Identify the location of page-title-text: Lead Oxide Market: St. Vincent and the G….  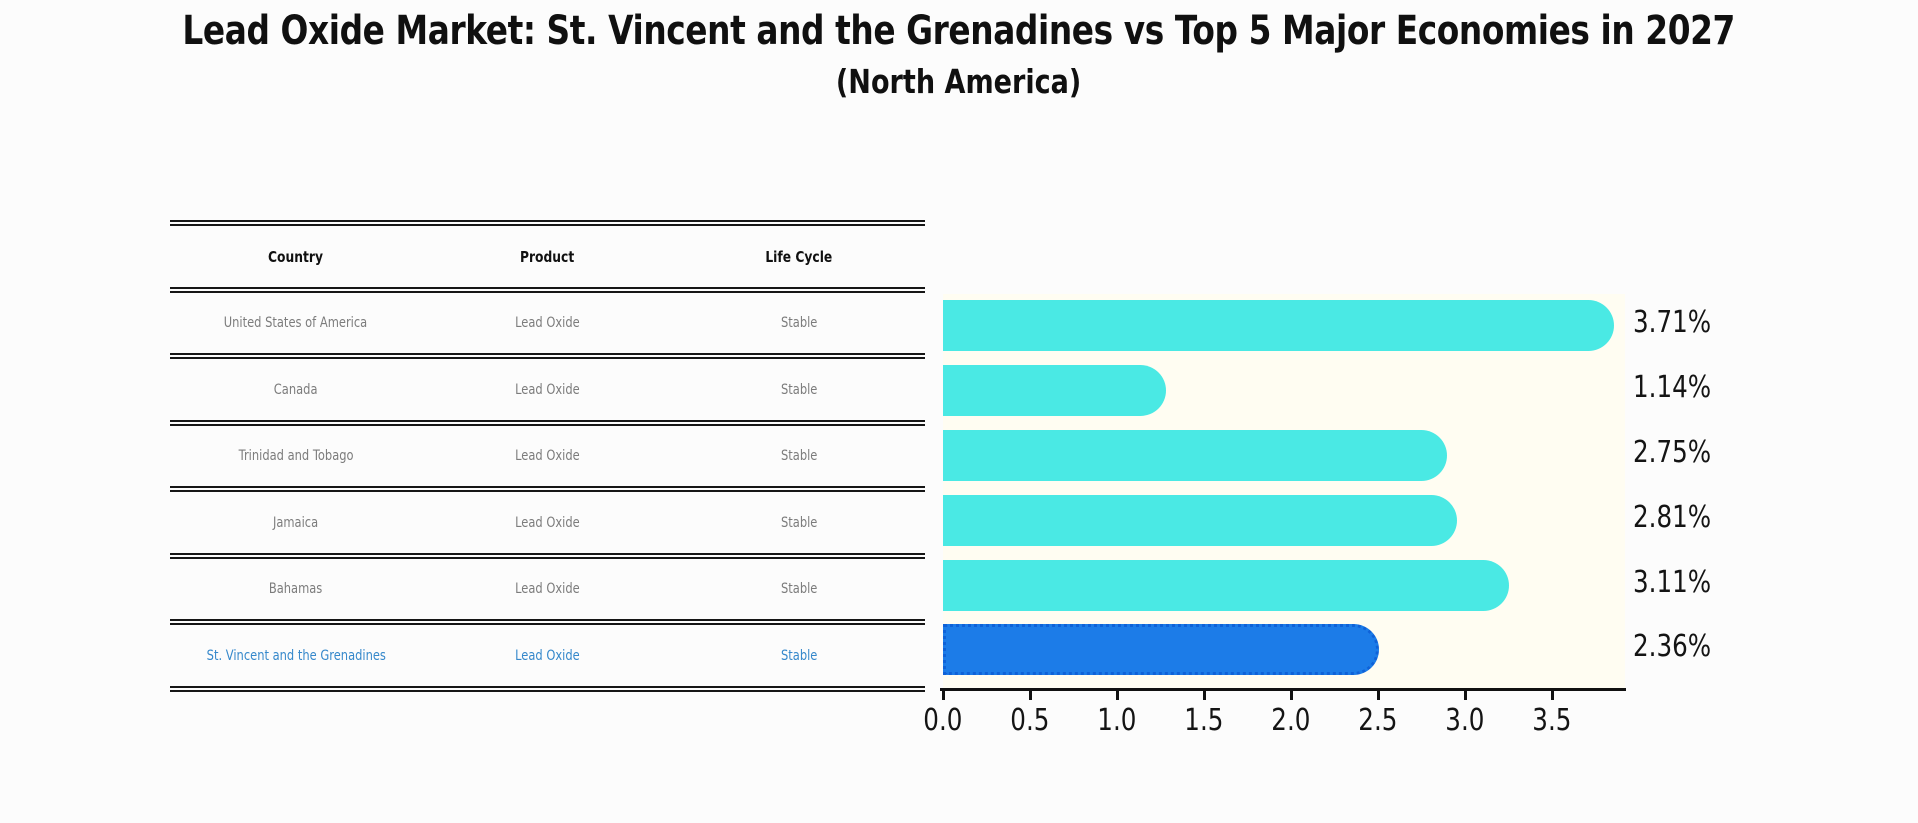
(959, 31).